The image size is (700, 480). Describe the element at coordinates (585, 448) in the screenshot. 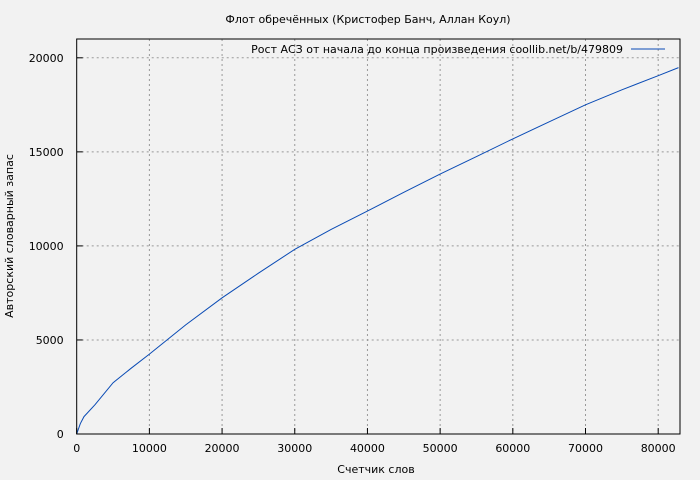

I see `x-tick-label: 70000` at that location.